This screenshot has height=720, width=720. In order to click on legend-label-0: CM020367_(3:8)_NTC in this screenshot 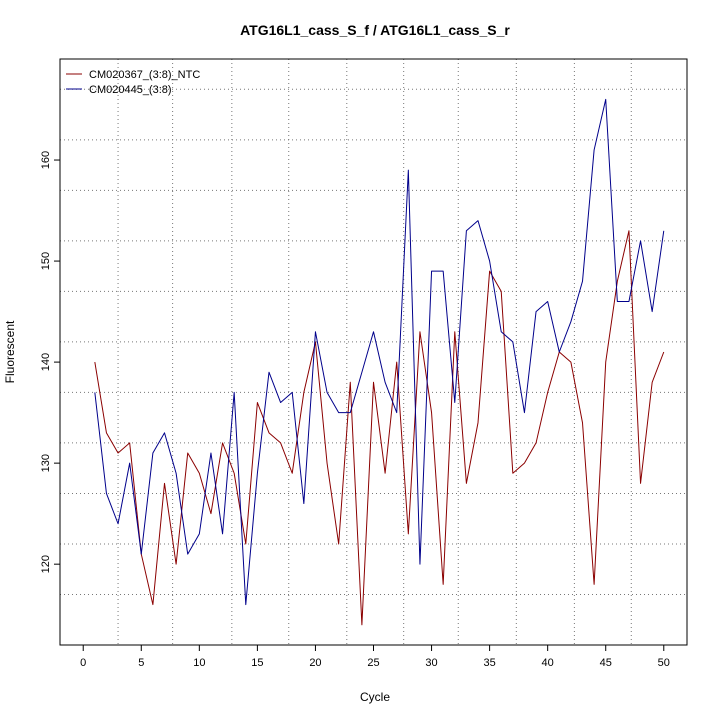, I will do `click(144, 75)`.